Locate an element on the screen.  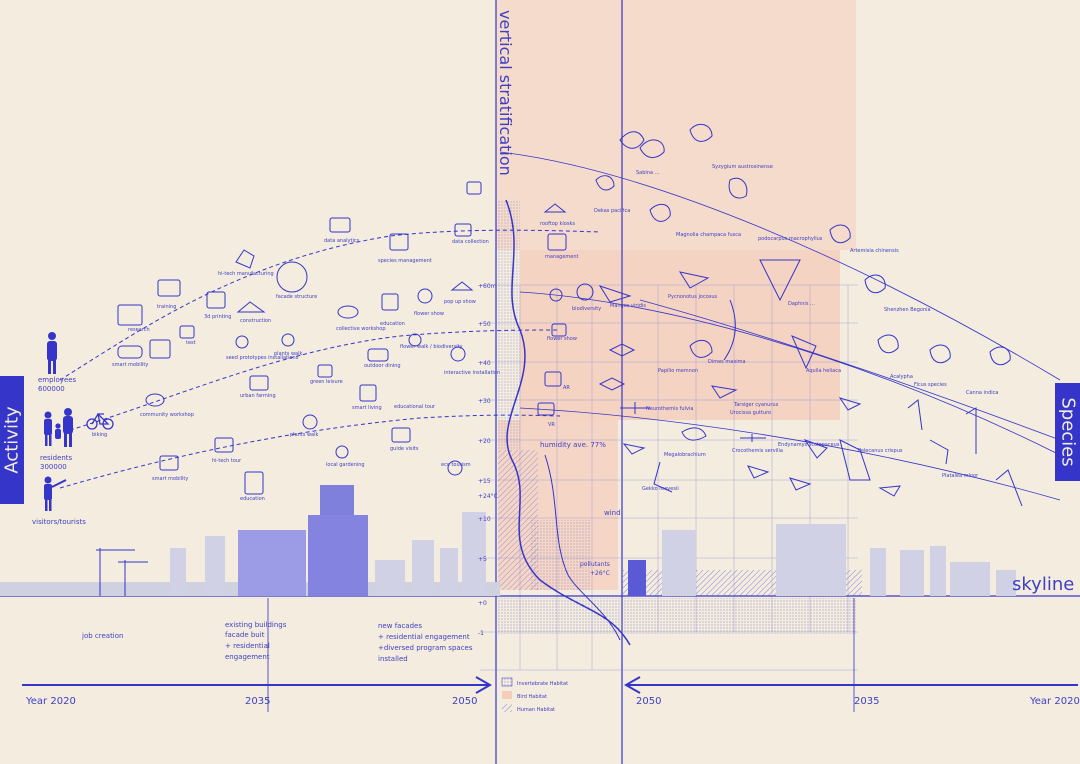
height-label: +0 is located at coordinates (482, 603).